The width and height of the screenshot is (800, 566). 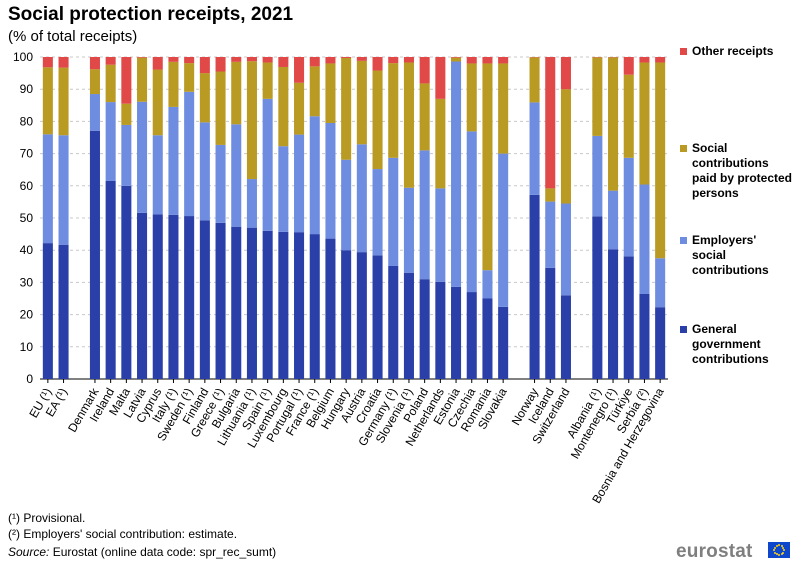 What do you see at coordinates (683, 51) in the screenshot?
I see `legend-swatch-other` at bounding box center [683, 51].